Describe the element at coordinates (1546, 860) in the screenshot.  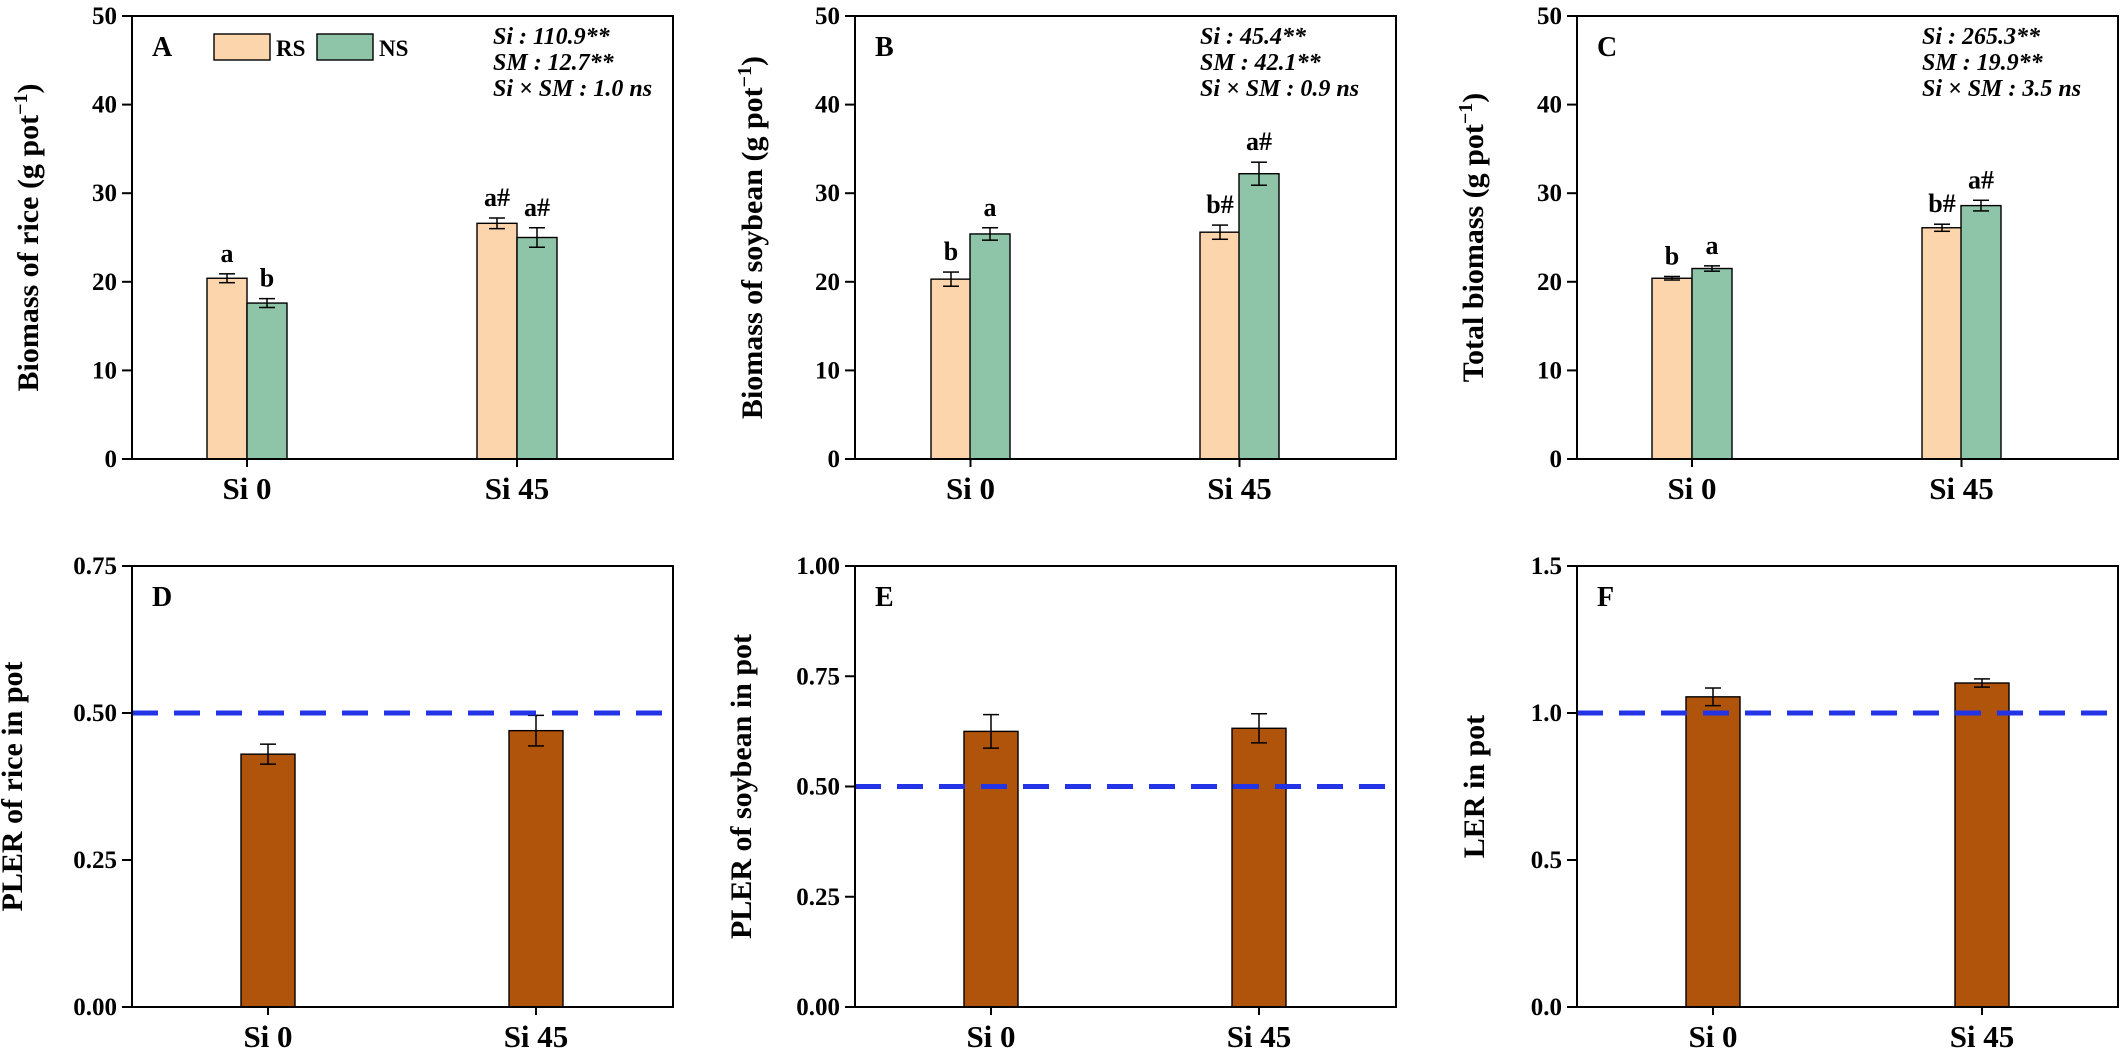
I see `y-tick-label: 0.5` at that location.